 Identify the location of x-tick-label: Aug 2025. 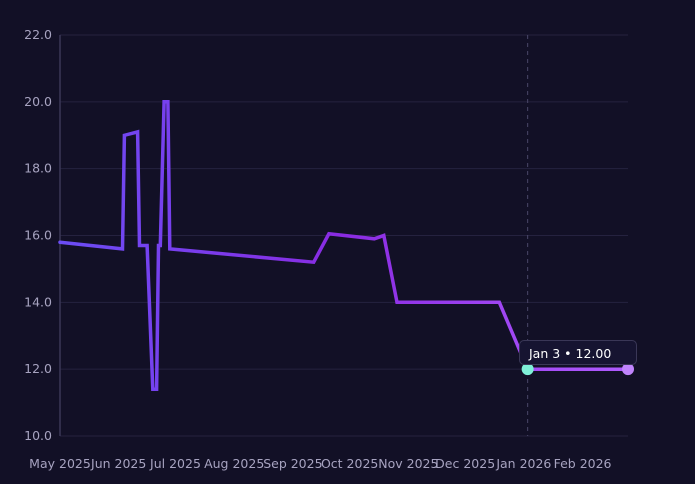
(234, 463).